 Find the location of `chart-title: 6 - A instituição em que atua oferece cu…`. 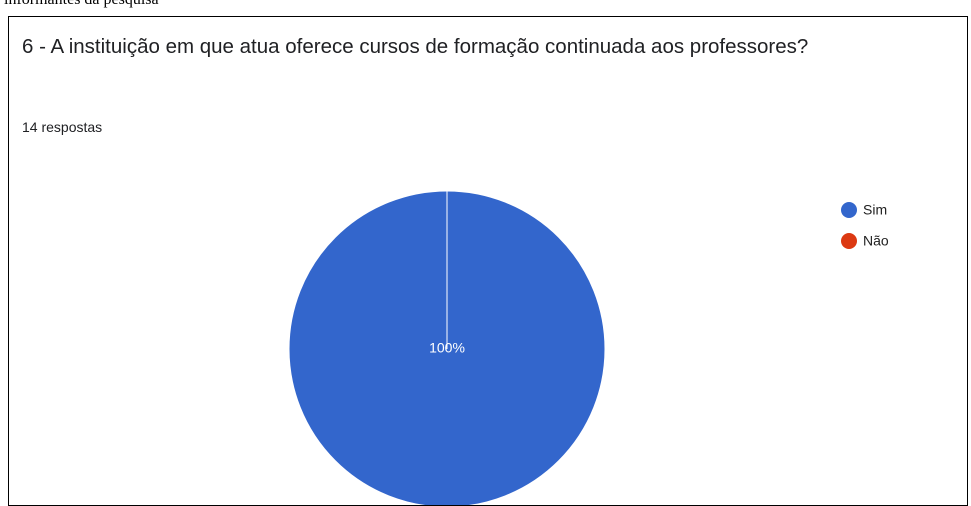

chart-title: 6 - A instituição em que atua oferece cu… is located at coordinates (415, 46).